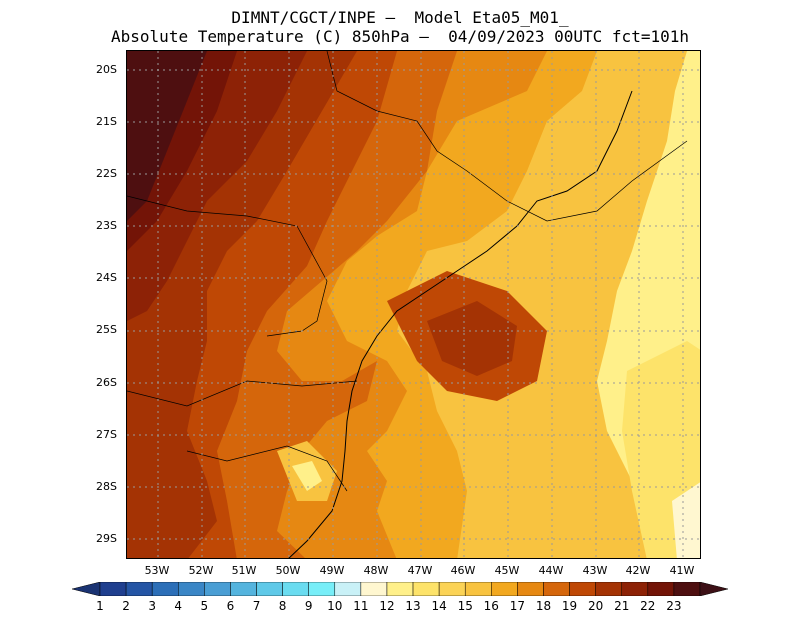 This screenshot has width=800, height=618. Describe the element at coordinates (543, 606) in the screenshot. I see `colorbar-label: 18` at that location.